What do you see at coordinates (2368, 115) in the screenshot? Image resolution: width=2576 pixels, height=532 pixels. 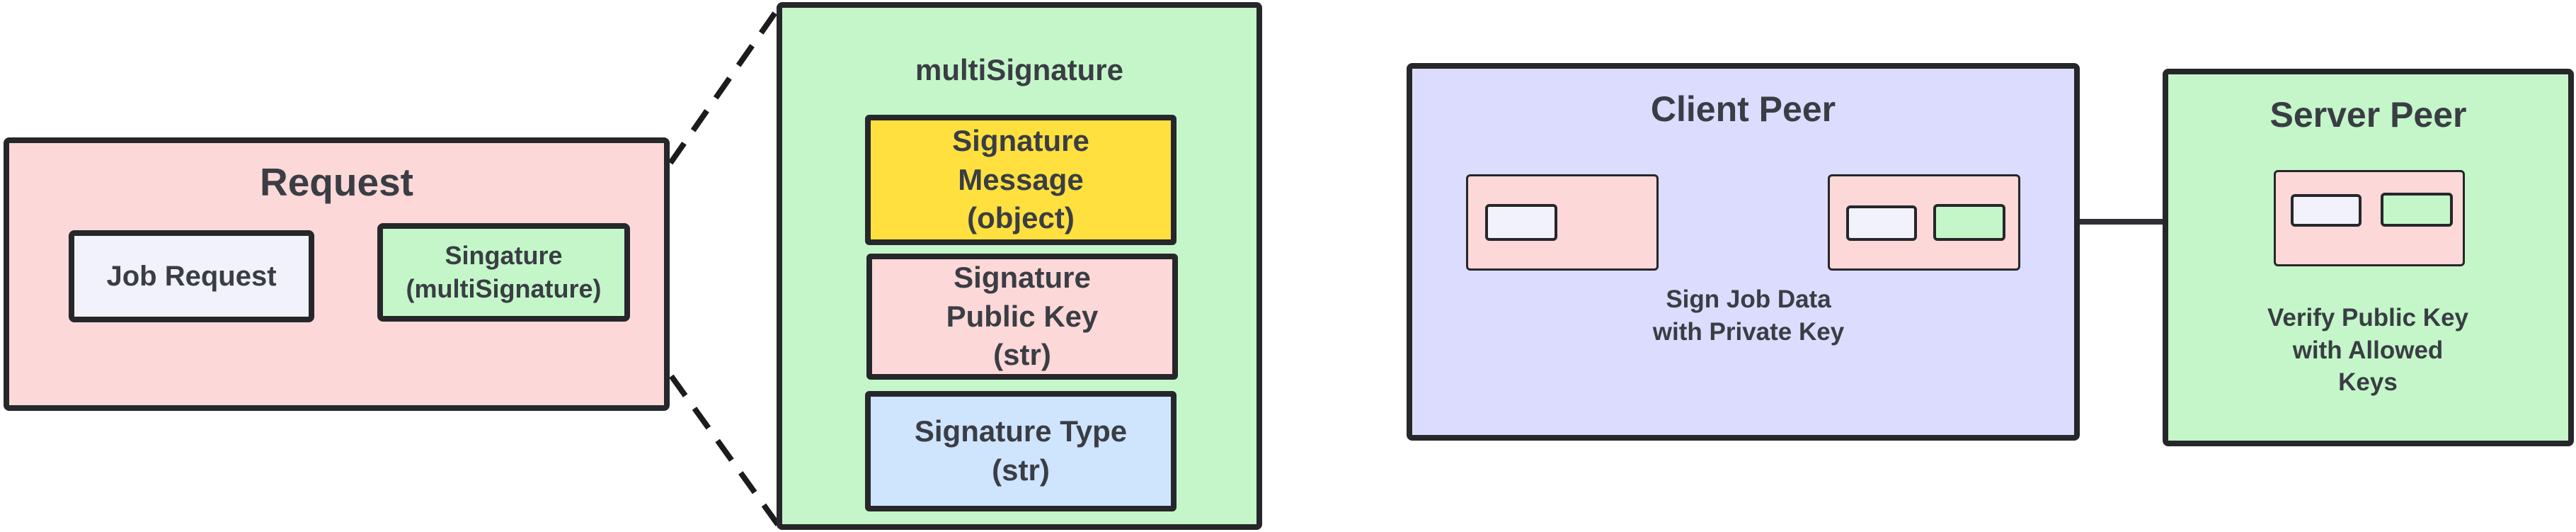 I see `server-peer-title: Server Peer` at bounding box center [2368, 115].